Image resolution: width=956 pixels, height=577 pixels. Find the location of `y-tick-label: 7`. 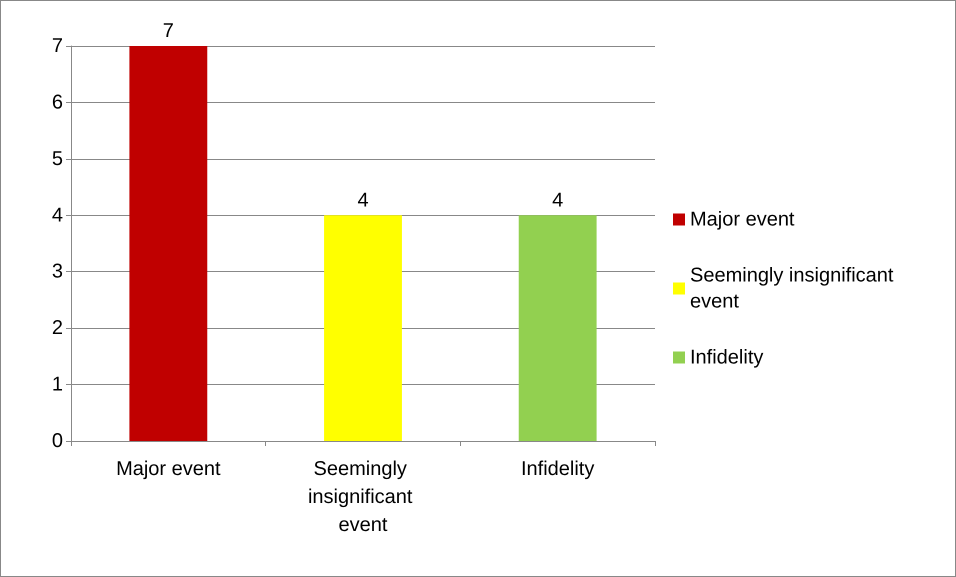

y-tick-label: 7 is located at coordinates (57, 46).